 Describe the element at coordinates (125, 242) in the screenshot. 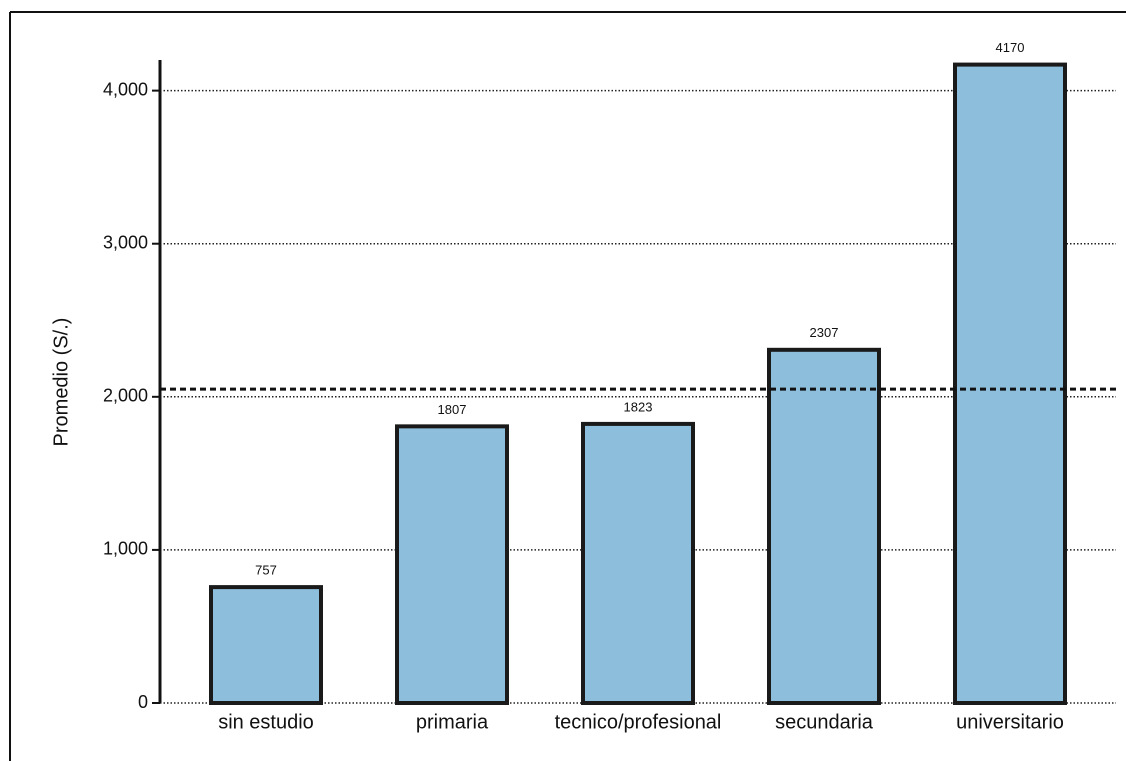

I see `y-tick-label: 3,000` at that location.